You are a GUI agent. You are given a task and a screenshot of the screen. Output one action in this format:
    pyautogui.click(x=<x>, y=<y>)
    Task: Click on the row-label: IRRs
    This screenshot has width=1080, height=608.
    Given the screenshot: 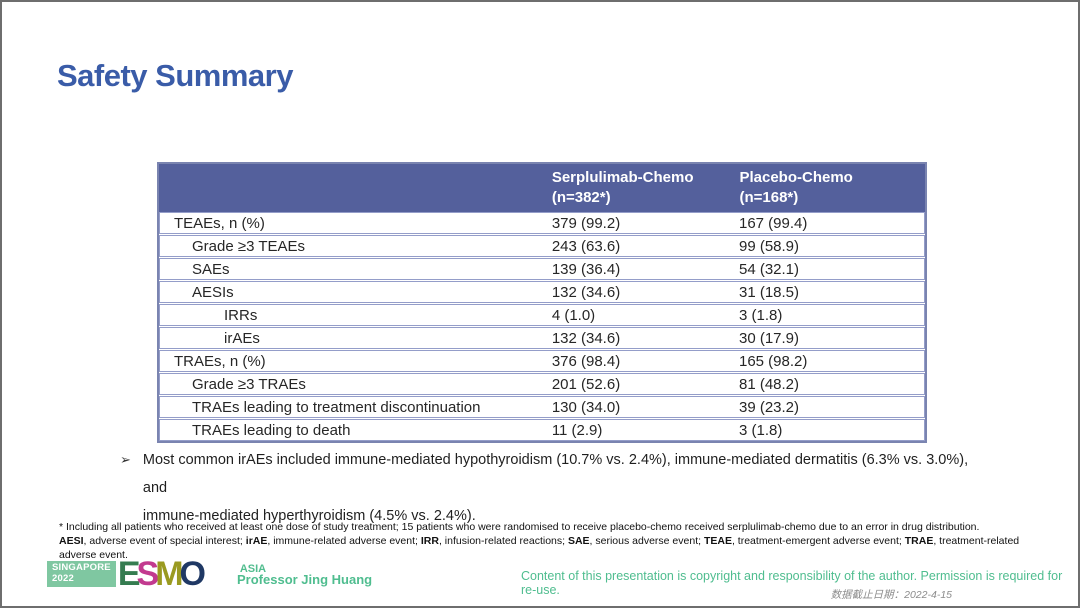 What is the action you would take?
    pyautogui.click(x=241, y=315)
    